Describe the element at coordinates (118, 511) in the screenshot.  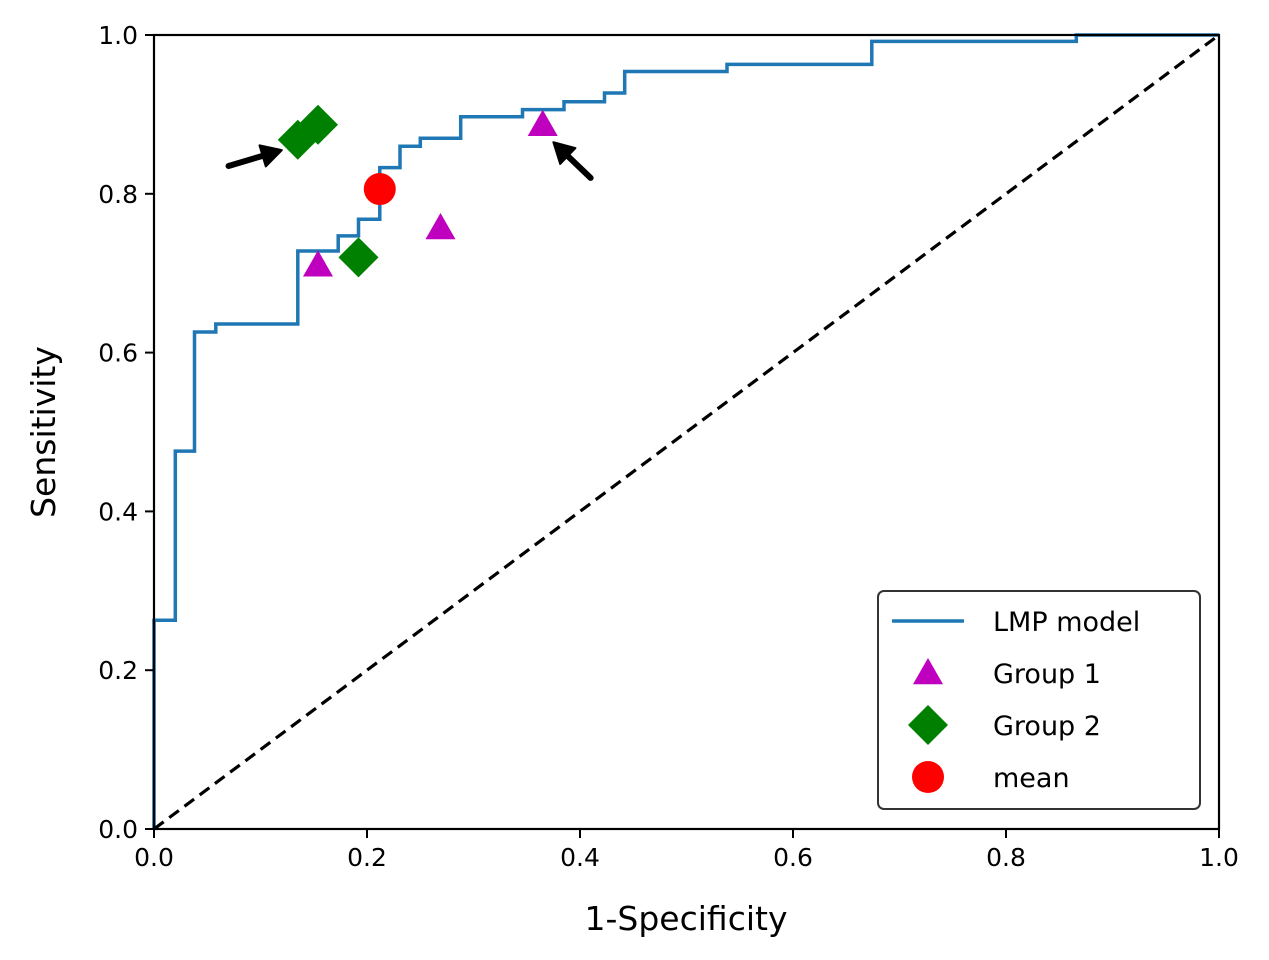
I see `y-tick-label: 0.4` at that location.